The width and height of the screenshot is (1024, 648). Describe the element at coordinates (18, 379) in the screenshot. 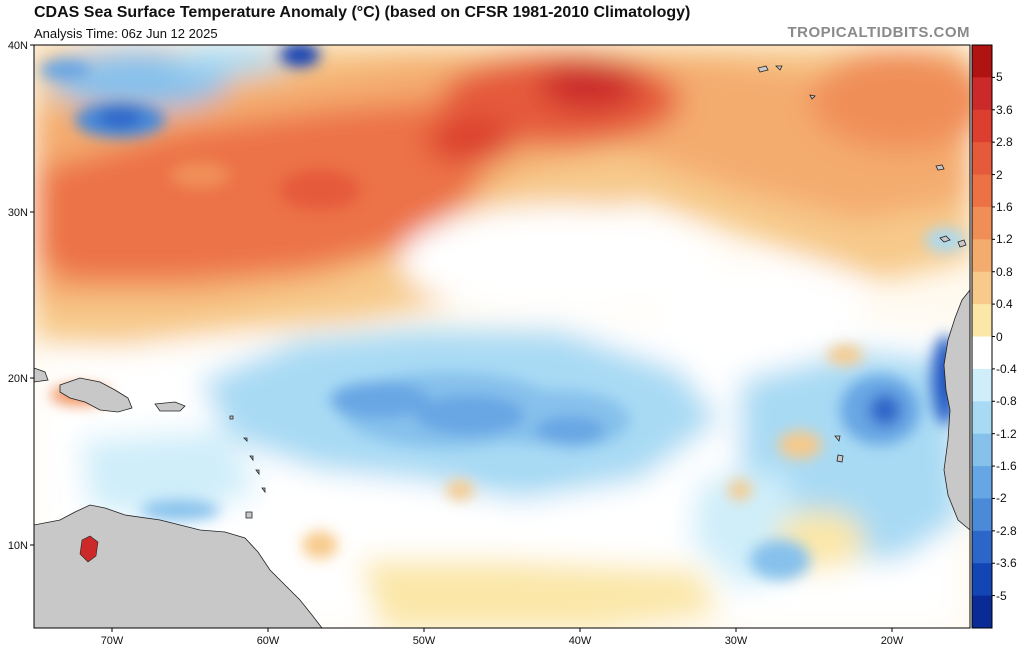

I see `lat-label: 20N` at that location.